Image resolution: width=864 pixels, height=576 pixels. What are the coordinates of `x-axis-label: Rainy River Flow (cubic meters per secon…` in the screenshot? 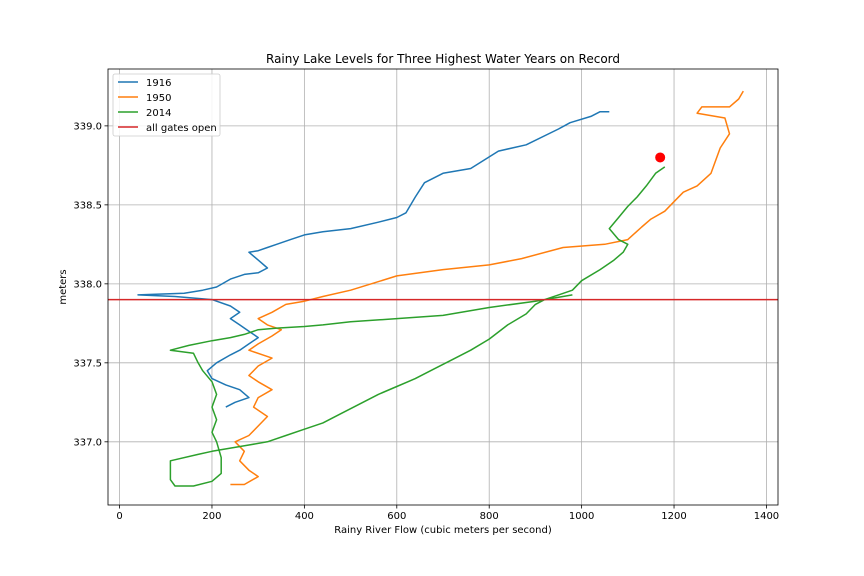 It's located at (443, 530).